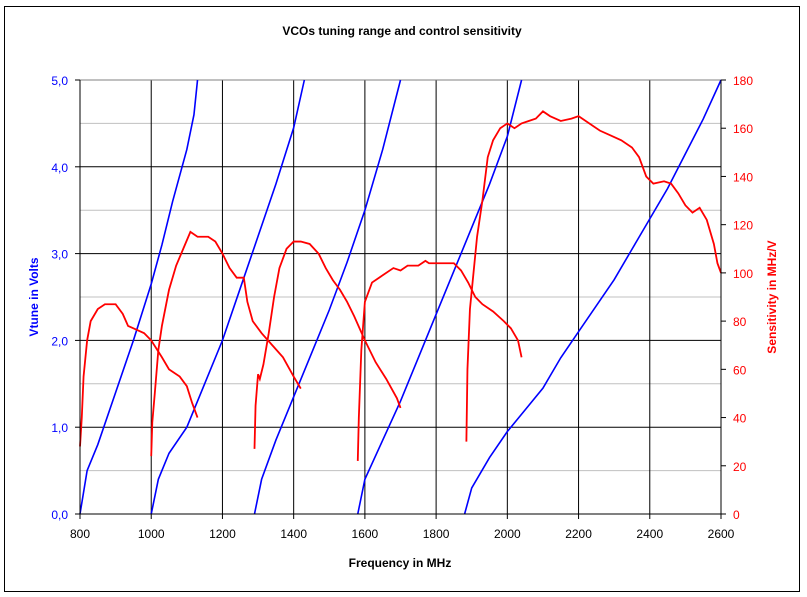 The height and width of the screenshot is (597, 807). What do you see at coordinates (59, 428) in the screenshot?
I see `y-tick-label: 1,0` at bounding box center [59, 428].